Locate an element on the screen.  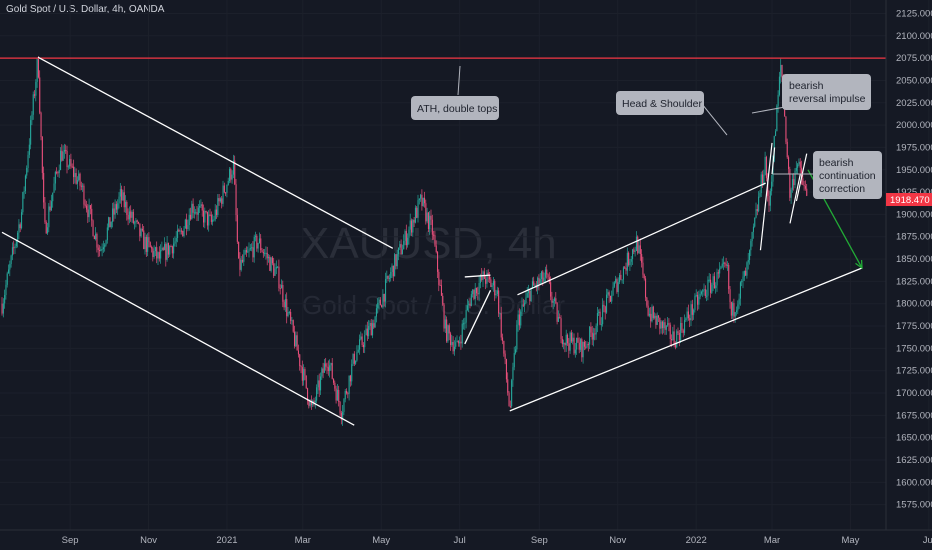
descending-channel-upper is located at coordinates (215, 152).